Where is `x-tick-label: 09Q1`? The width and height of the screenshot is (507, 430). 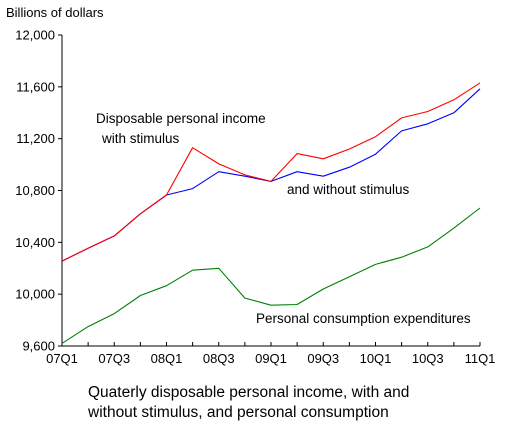
x-tick-label: 09Q1 is located at coordinates (271, 358).